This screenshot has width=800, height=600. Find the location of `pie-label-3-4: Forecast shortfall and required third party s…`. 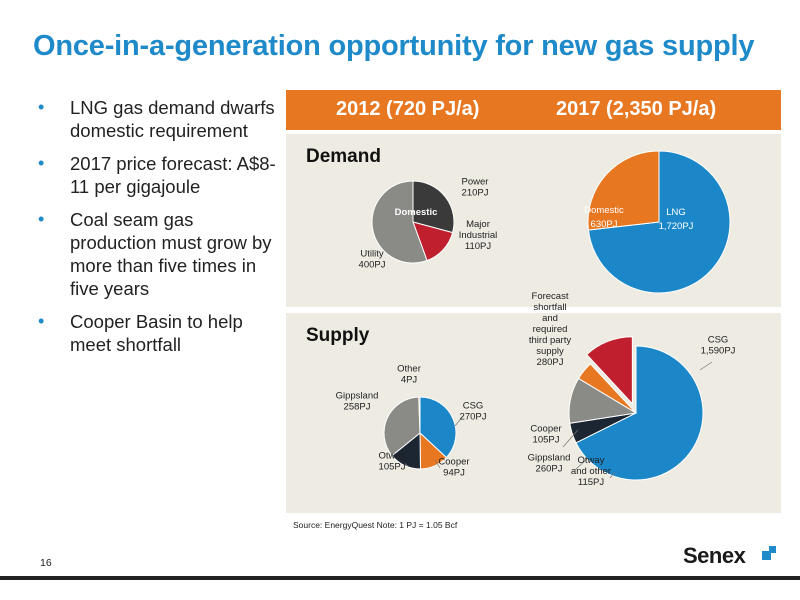

pie-label-3-4: Forecast shortfall and required third party s… is located at coordinates (550, 329).